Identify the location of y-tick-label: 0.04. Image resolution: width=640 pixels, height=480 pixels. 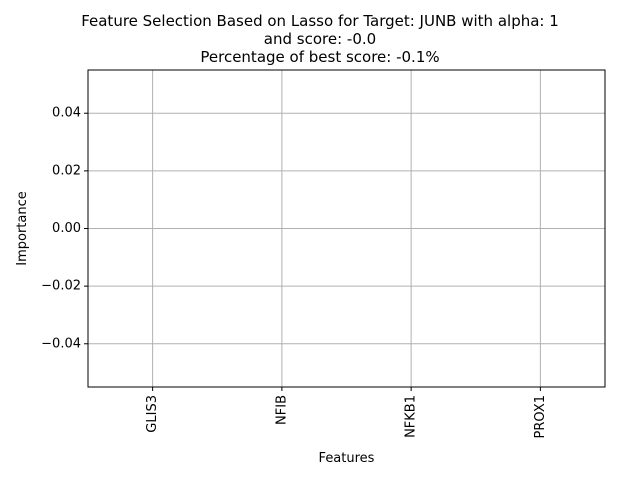
(66, 113).